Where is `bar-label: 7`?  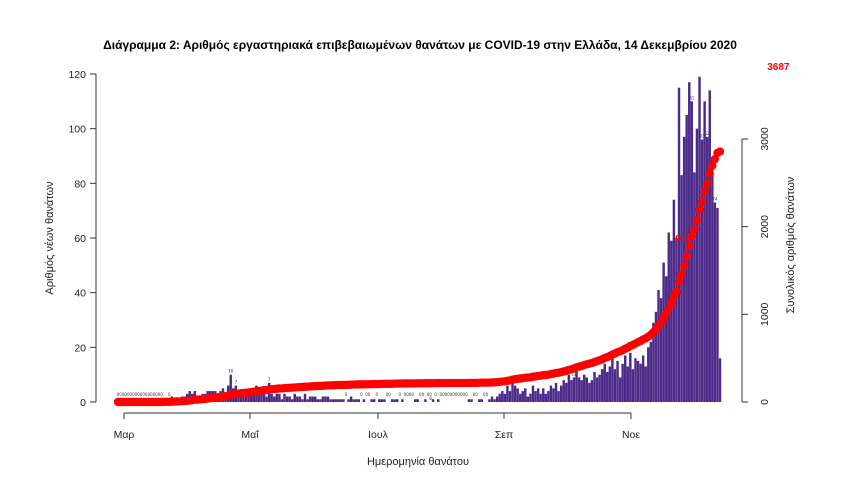
bar-label: 7 is located at coordinates (269, 379).